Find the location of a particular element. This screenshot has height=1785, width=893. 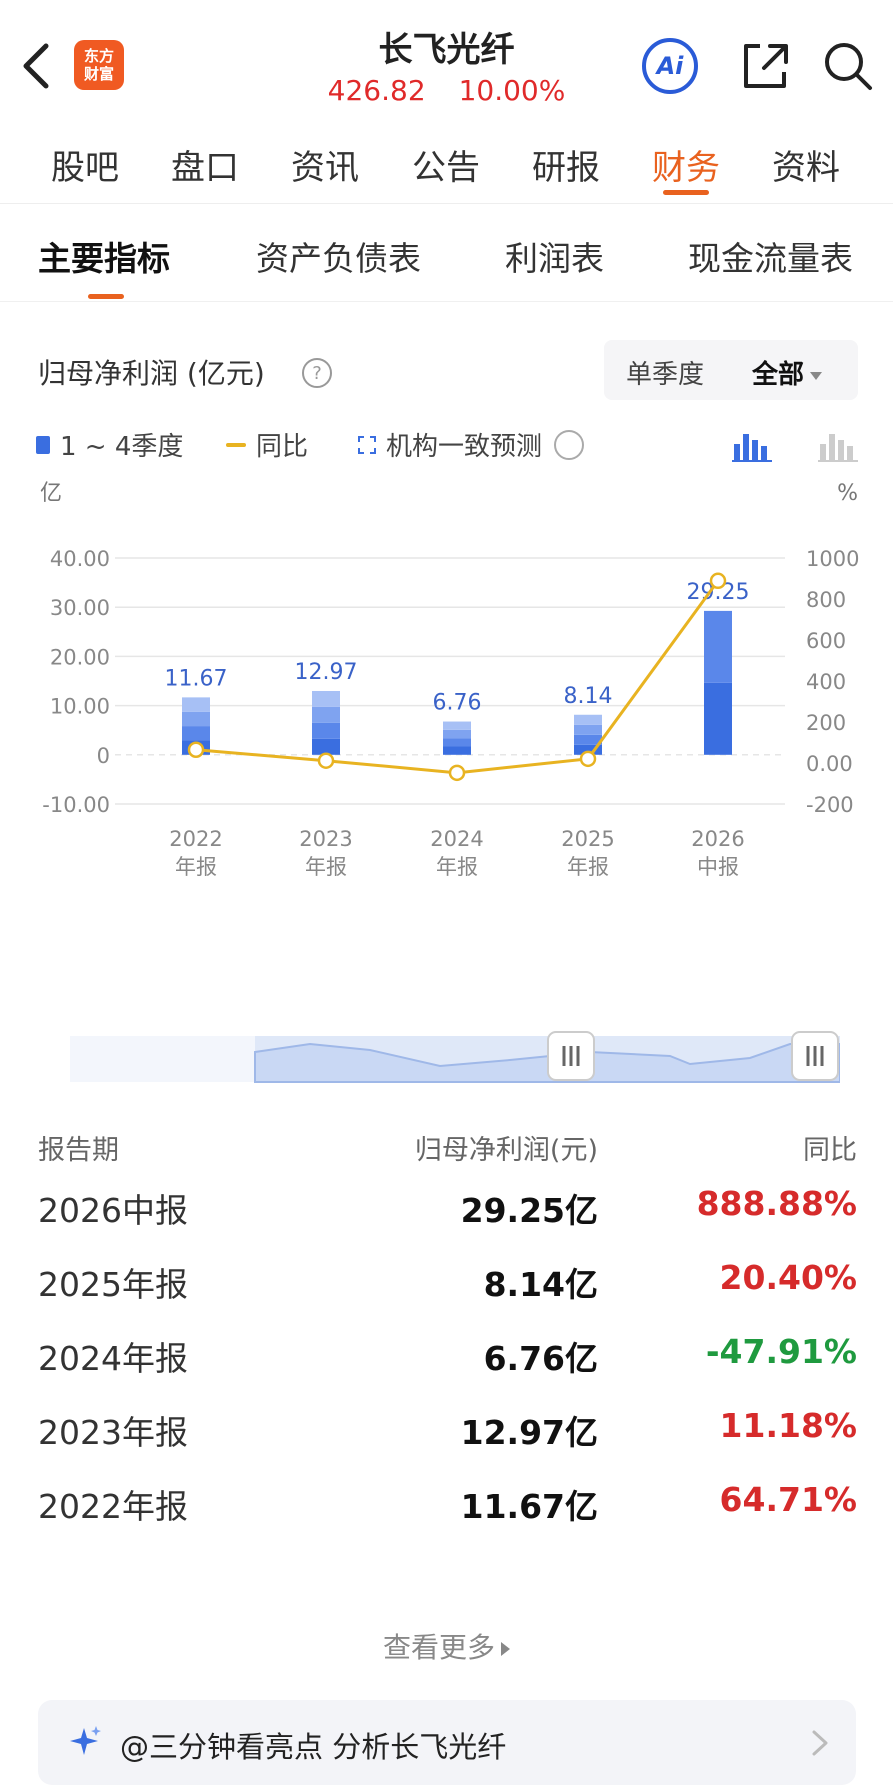

subtab-cash-flow: 现金流量表 is located at coordinates (770, 258).